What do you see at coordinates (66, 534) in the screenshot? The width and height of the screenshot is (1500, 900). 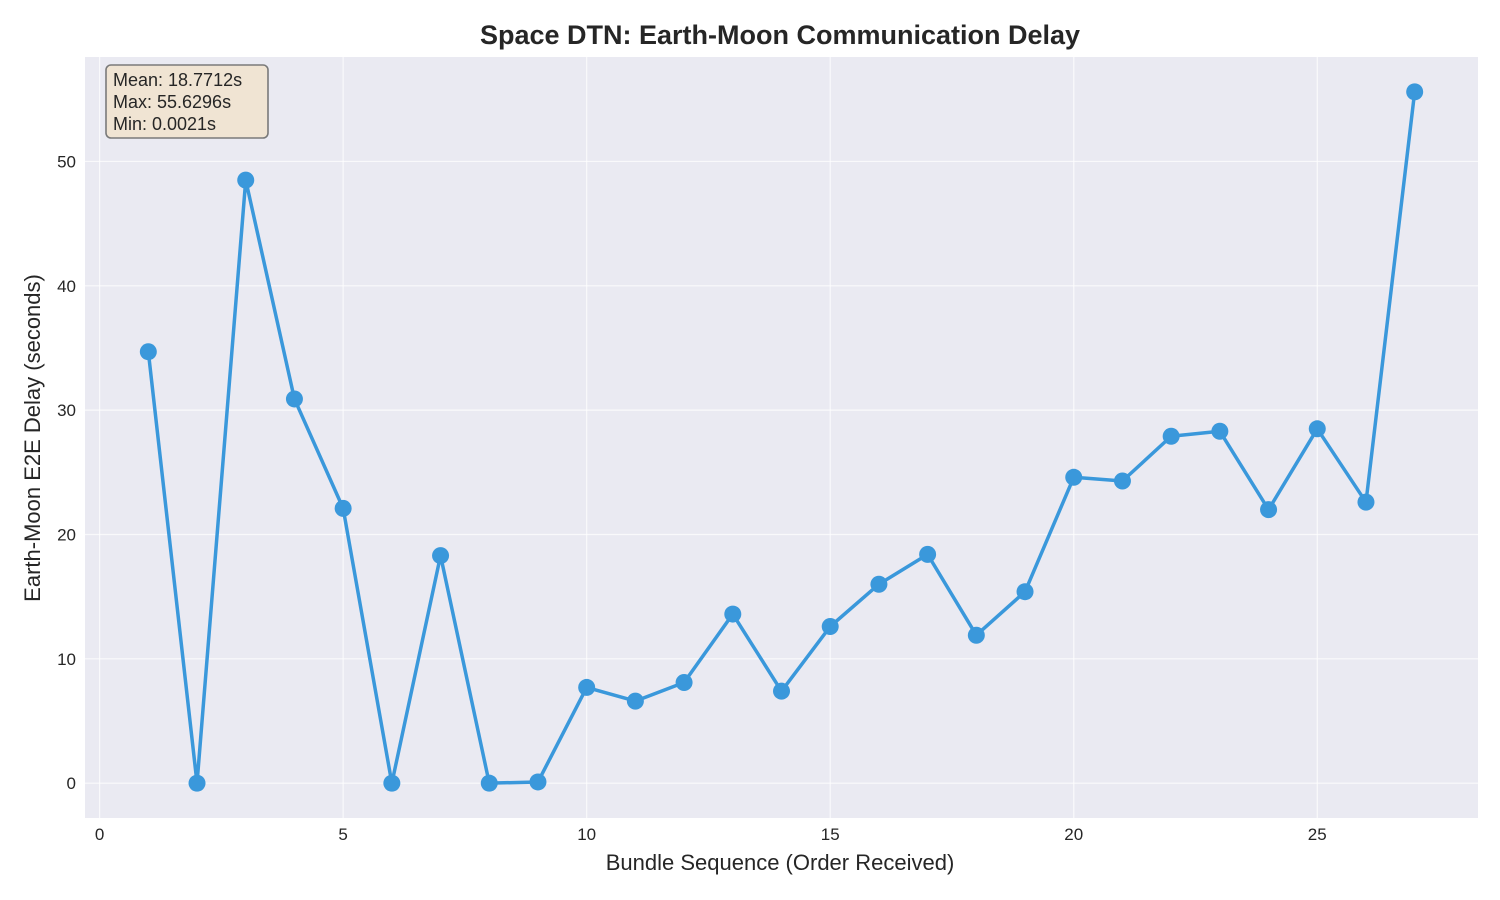 I see `y-tick-label: 20` at bounding box center [66, 534].